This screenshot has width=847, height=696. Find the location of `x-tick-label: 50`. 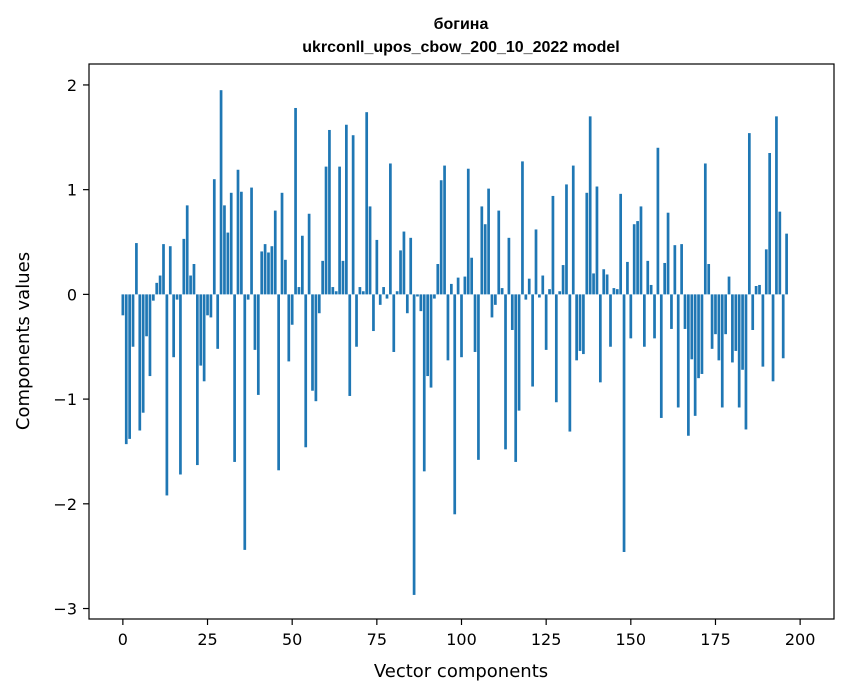

x-tick-label: 50 is located at coordinates (292, 639).